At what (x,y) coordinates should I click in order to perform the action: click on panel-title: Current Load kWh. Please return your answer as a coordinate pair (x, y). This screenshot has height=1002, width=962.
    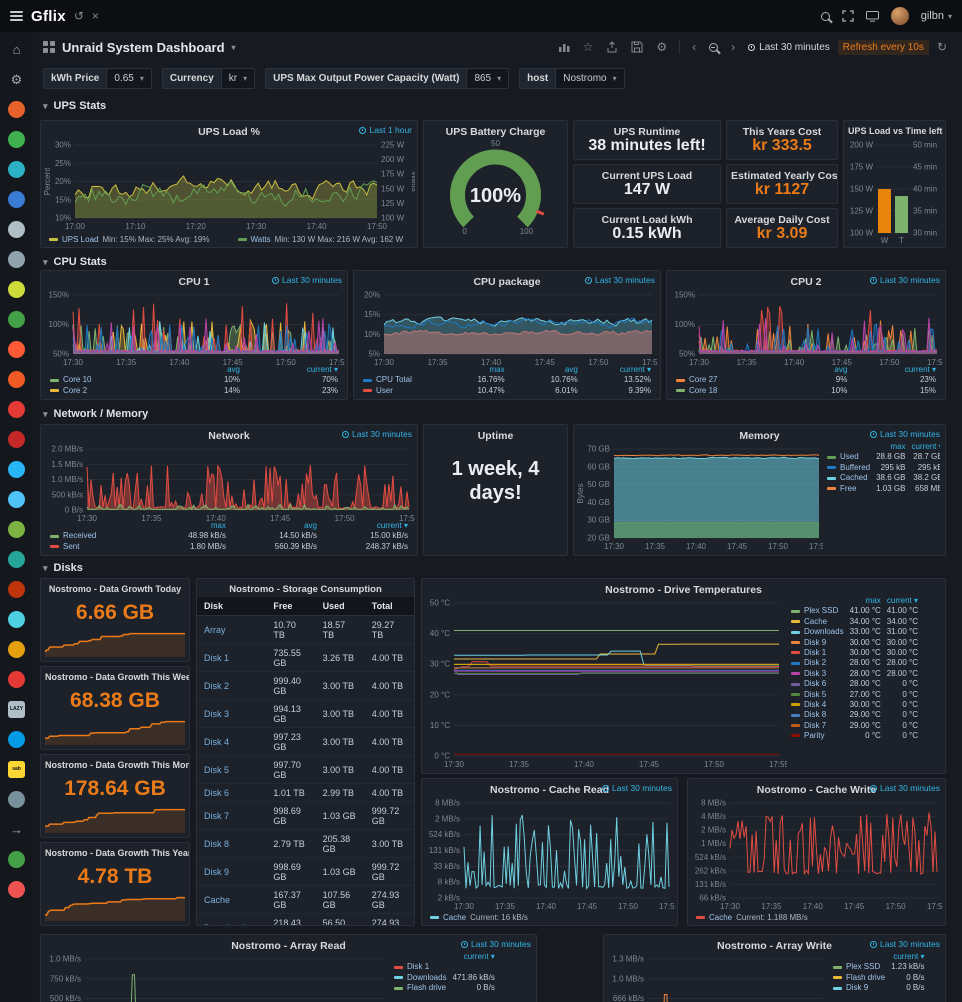
    Looking at the image, I should click on (647, 220).